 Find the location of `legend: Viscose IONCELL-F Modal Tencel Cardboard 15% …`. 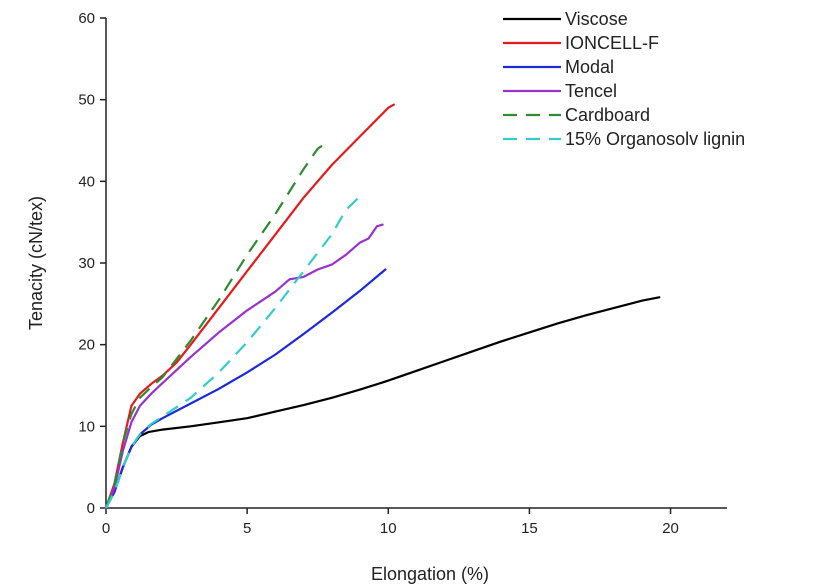

legend: Viscose IONCELL-F Modal Tencel Cardboard 15% … is located at coordinates (624, 79).